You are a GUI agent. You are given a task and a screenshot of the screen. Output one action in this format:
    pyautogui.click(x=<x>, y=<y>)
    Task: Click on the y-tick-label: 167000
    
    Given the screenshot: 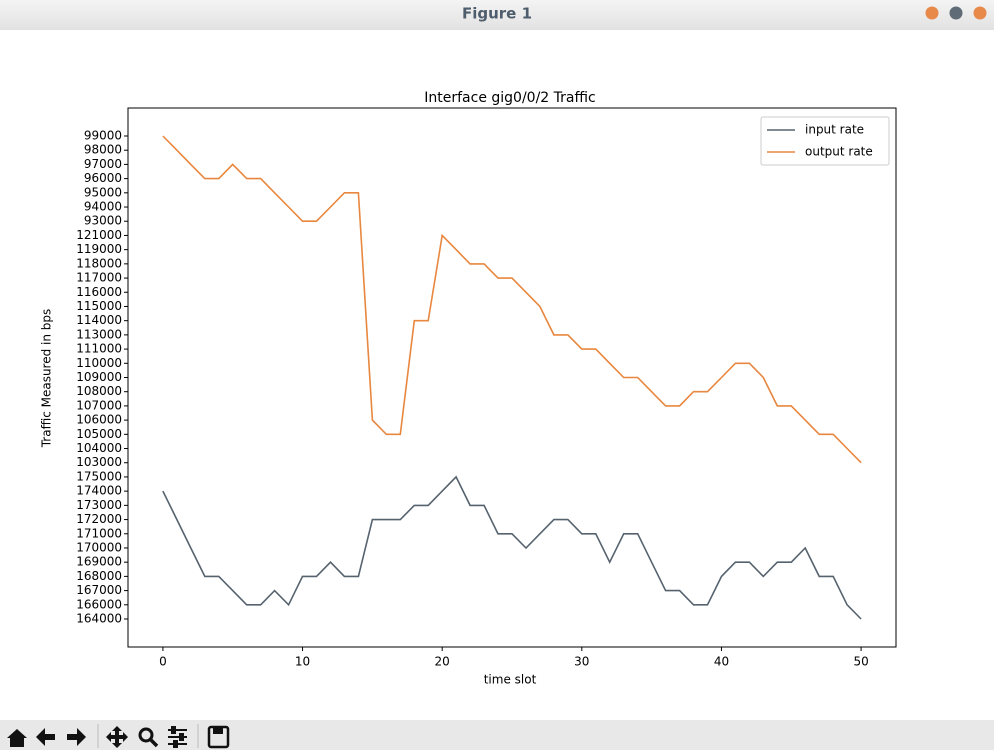 What is the action you would take?
    pyautogui.click(x=99, y=590)
    